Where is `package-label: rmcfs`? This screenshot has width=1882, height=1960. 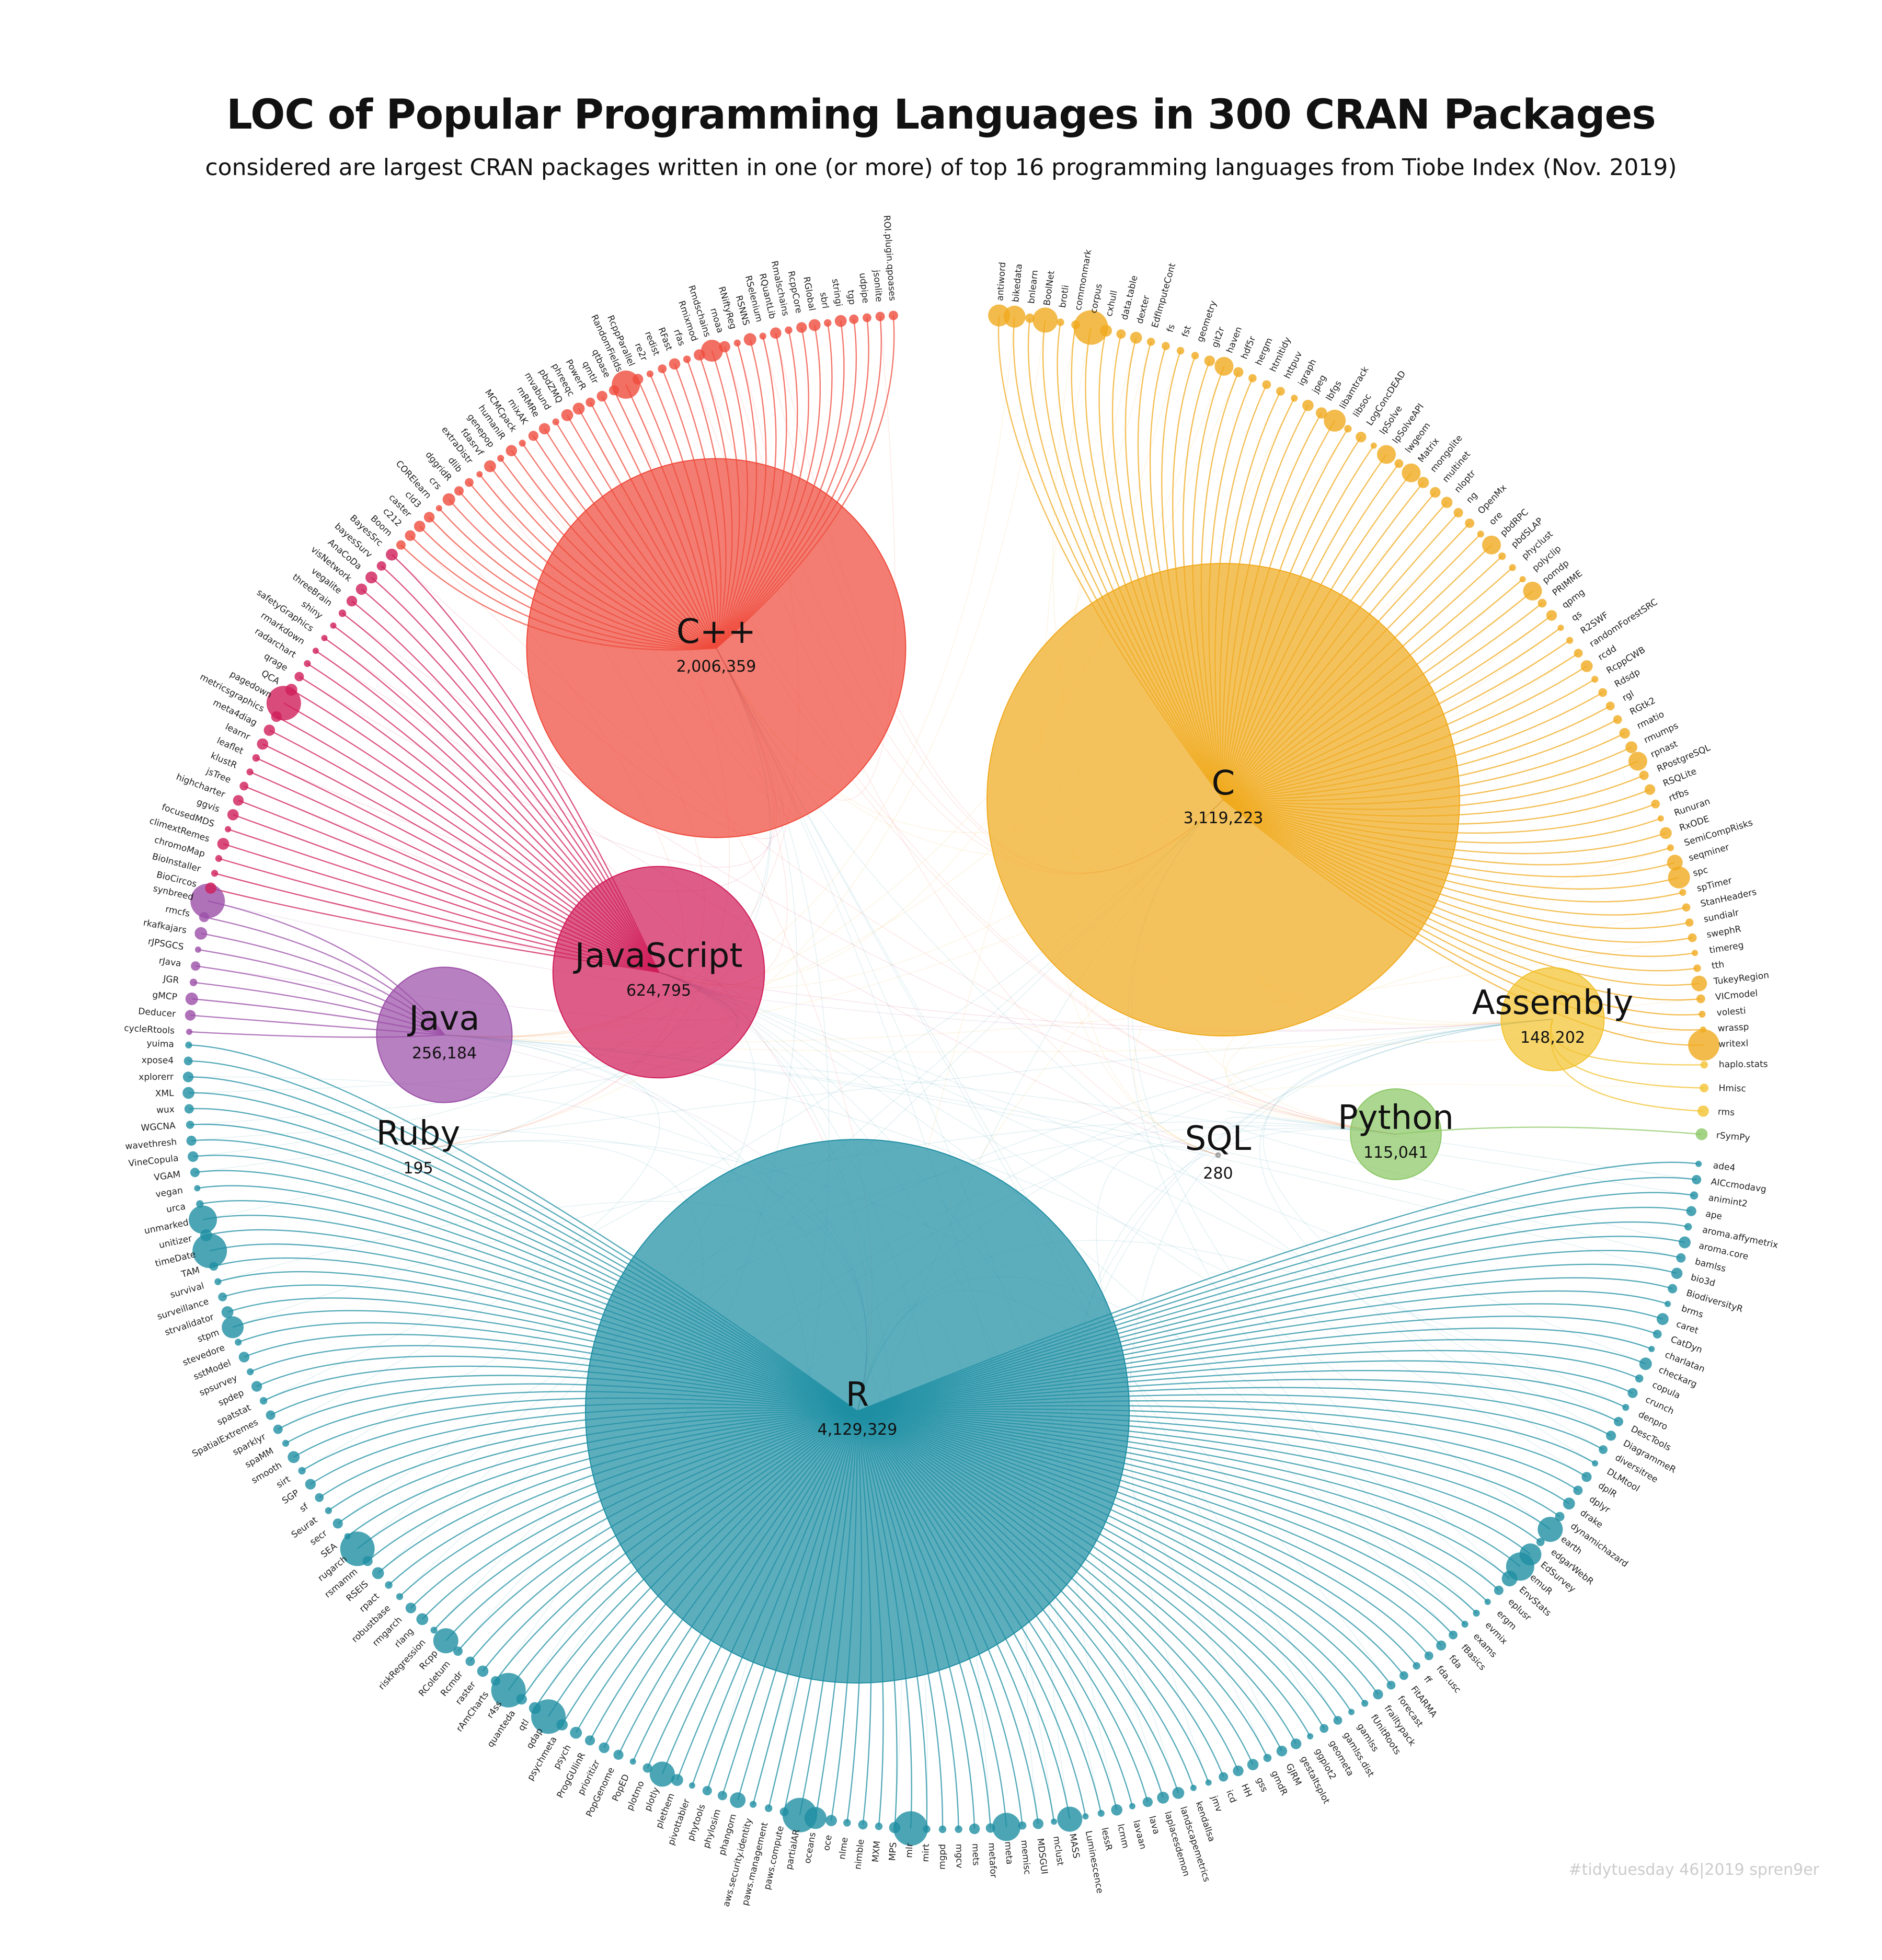 package-label: rmcfs is located at coordinates (178, 911).